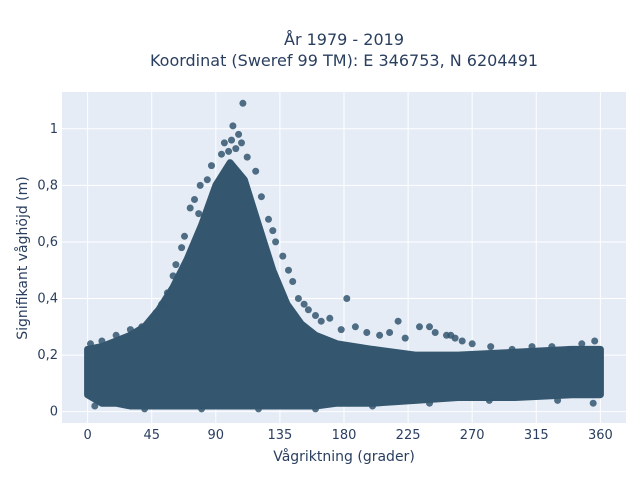  I want to click on y-tick-label: 0,4, so click(47, 299).